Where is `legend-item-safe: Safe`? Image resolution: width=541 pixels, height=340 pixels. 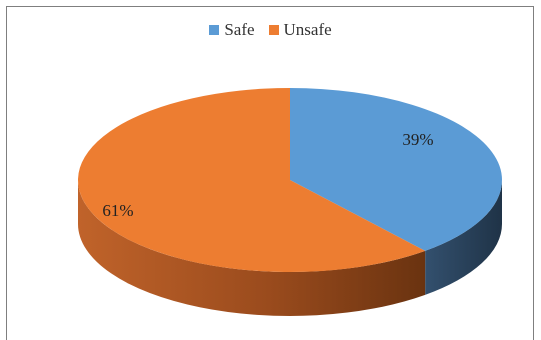
legend-item-safe: Safe is located at coordinates (232, 30).